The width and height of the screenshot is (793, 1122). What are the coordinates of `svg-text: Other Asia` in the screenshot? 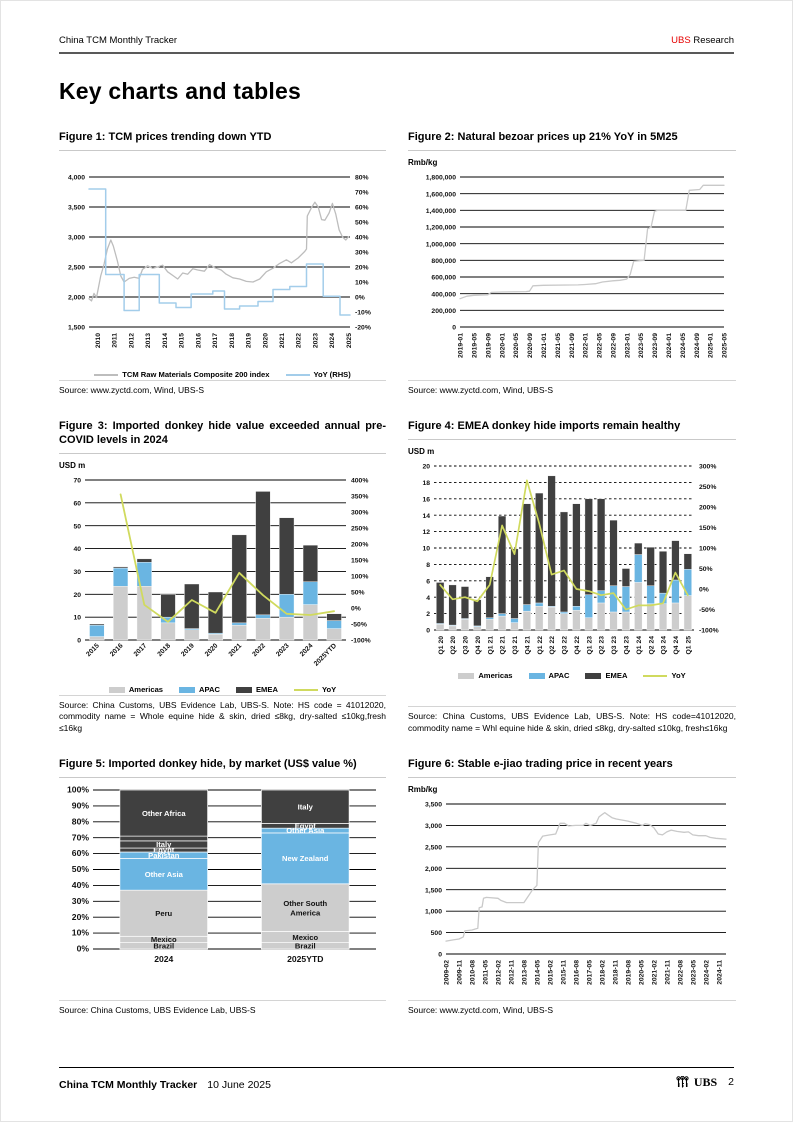 It's located at (164, 874).